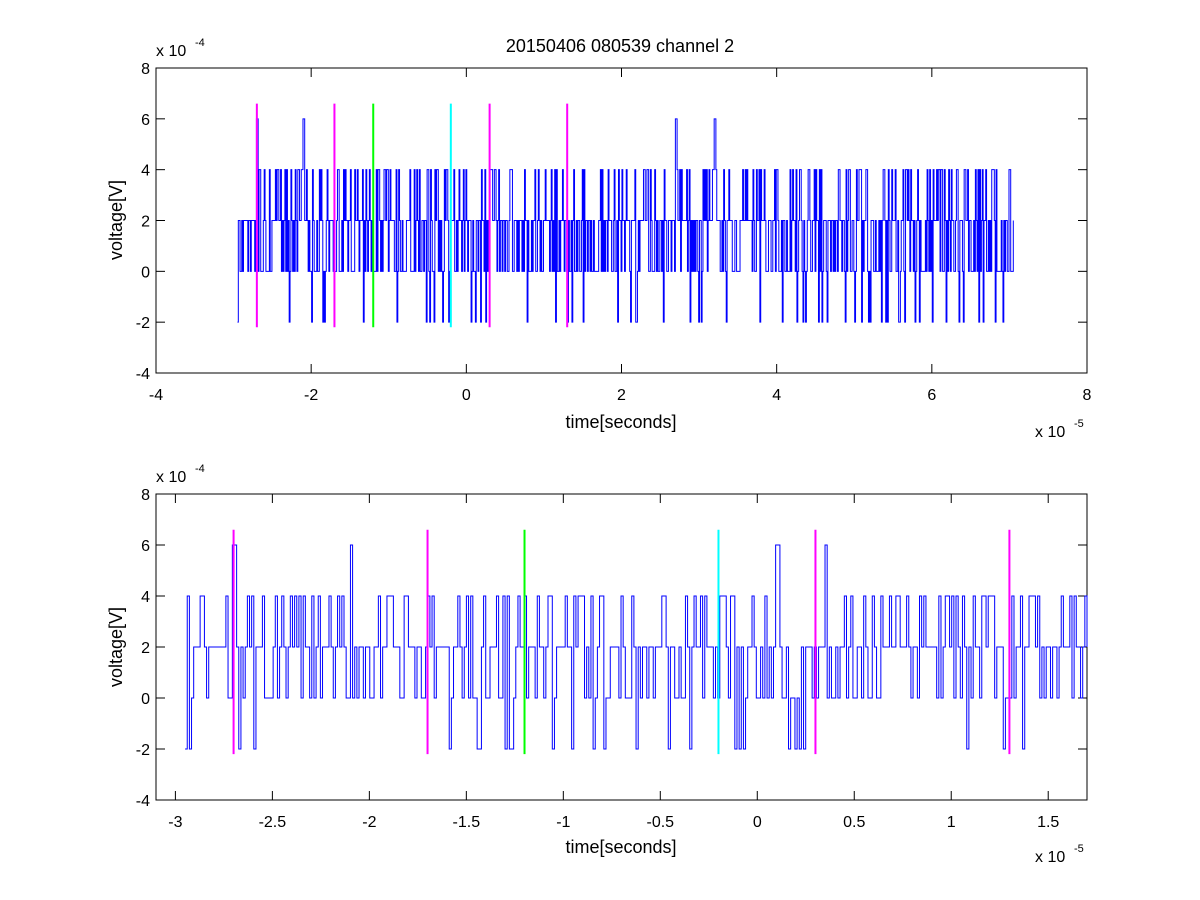 Image resolution: width=1200 pixels, height=900 pixels. Describe the element at coordinates (143, 750) in the screenshot. I see `bottom-y-tick-label: -2` at that location.